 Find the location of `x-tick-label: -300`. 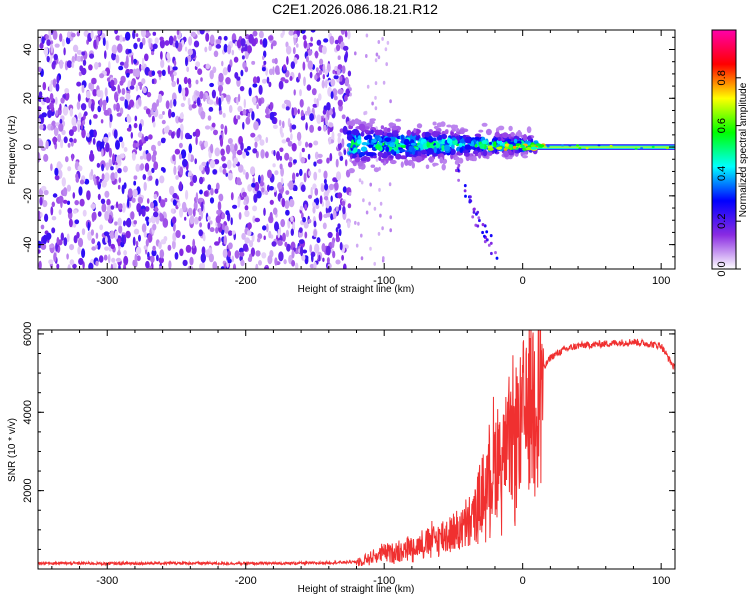

x-tick-label: -300 is located at coordinates (107, 581).